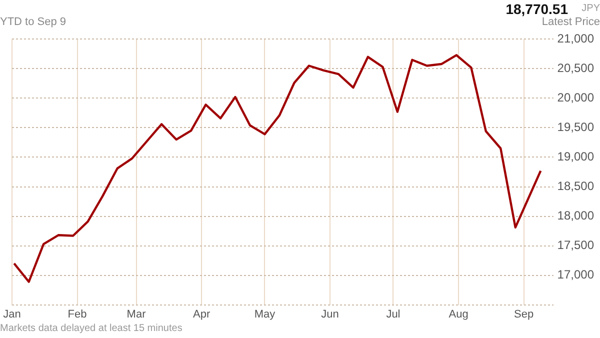  I want to click on y-tick-label: 21,000, so click(575, 39).